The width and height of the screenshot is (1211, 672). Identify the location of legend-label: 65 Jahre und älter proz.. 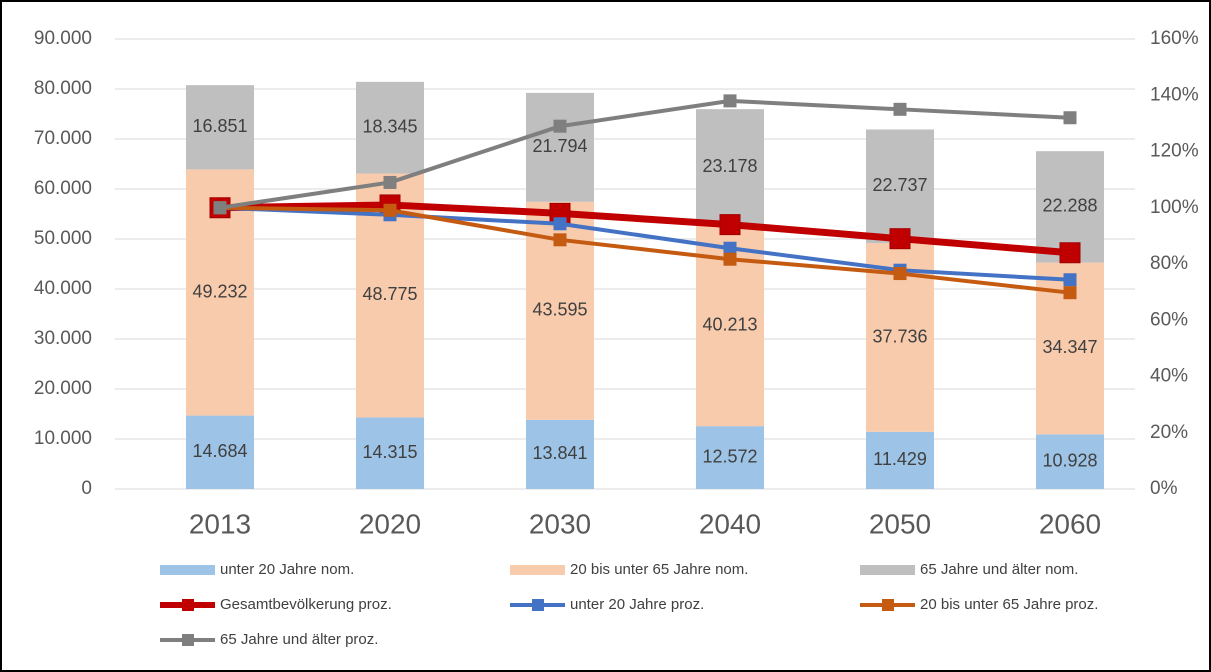
(299, 639).